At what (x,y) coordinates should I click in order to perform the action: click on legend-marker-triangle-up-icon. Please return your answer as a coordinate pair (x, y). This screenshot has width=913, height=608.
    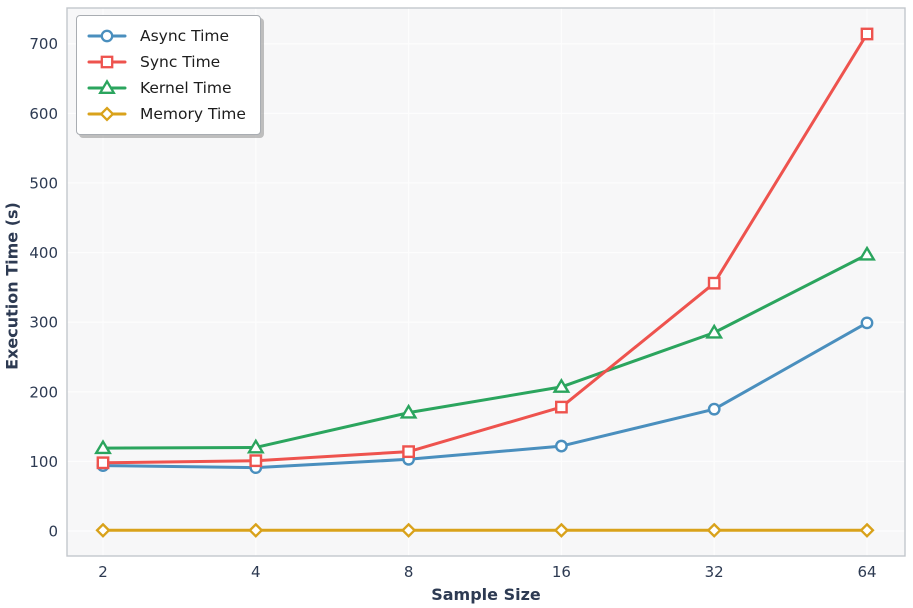
    Looking at the image, I should click on (107, 86).